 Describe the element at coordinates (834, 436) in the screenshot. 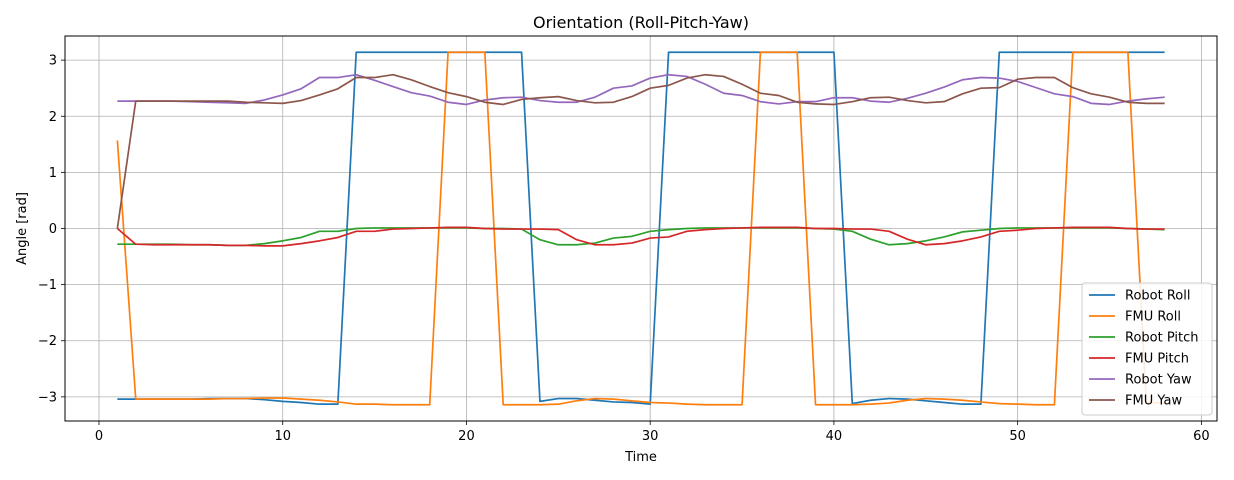

I see `x-tick-label: 40` at that location.